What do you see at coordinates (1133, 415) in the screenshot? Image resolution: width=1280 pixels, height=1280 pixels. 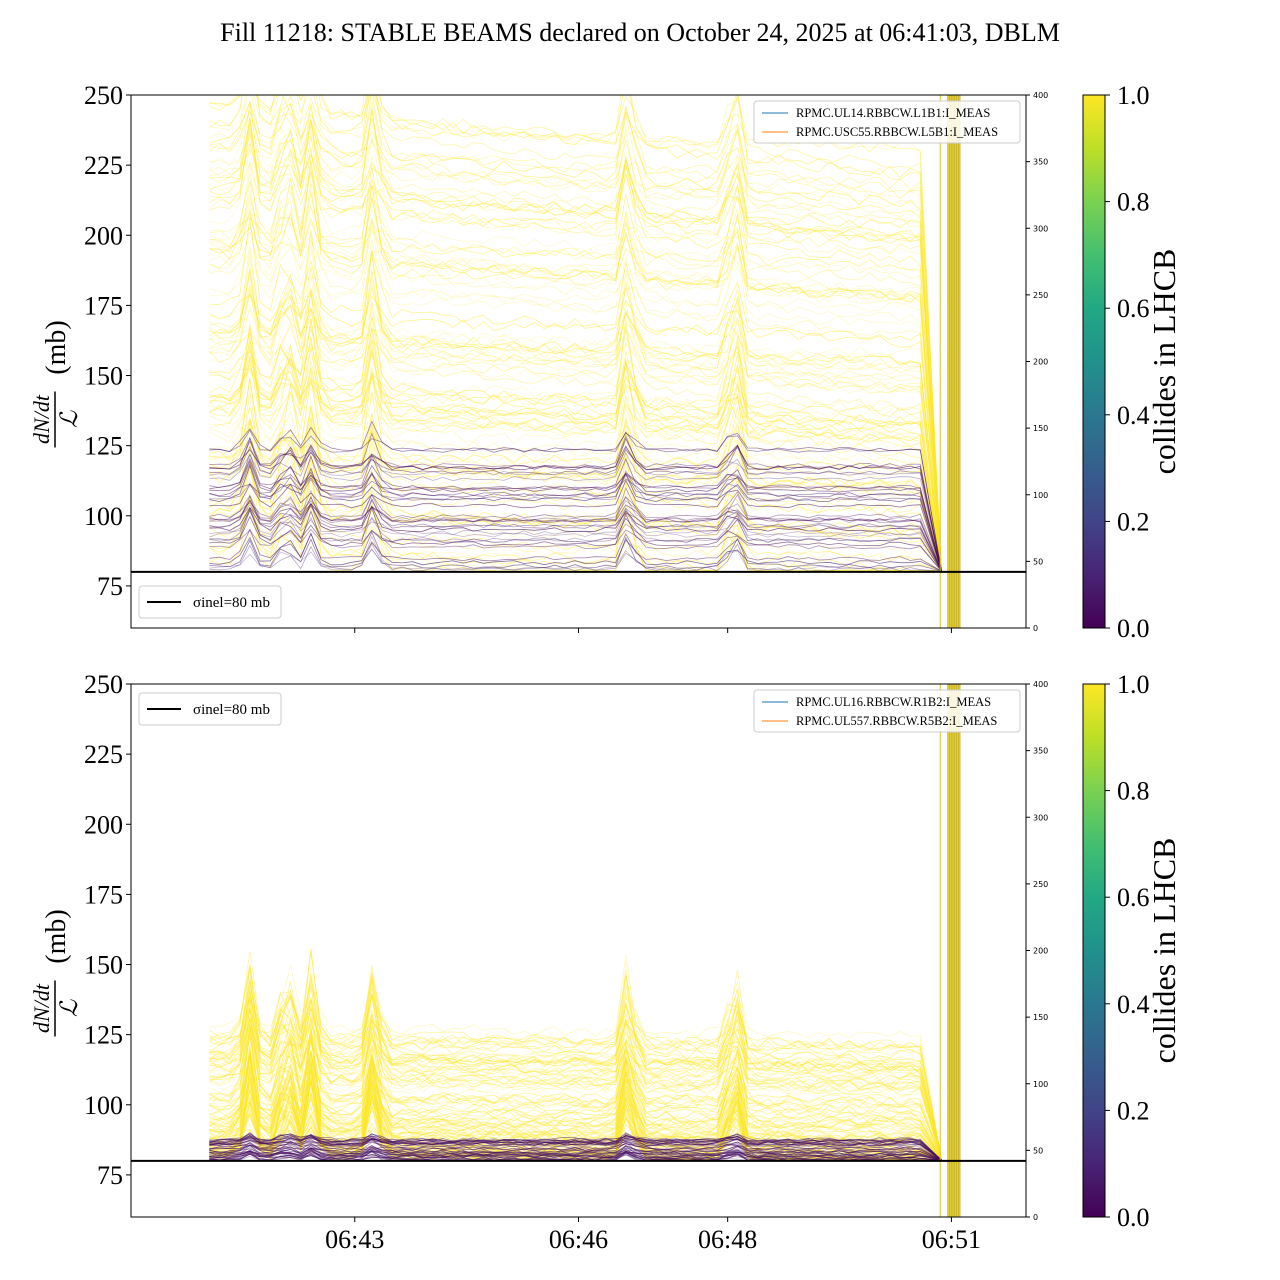 I see `colorbar-tick-label: 0.4` at bounding box center [1133, 415].